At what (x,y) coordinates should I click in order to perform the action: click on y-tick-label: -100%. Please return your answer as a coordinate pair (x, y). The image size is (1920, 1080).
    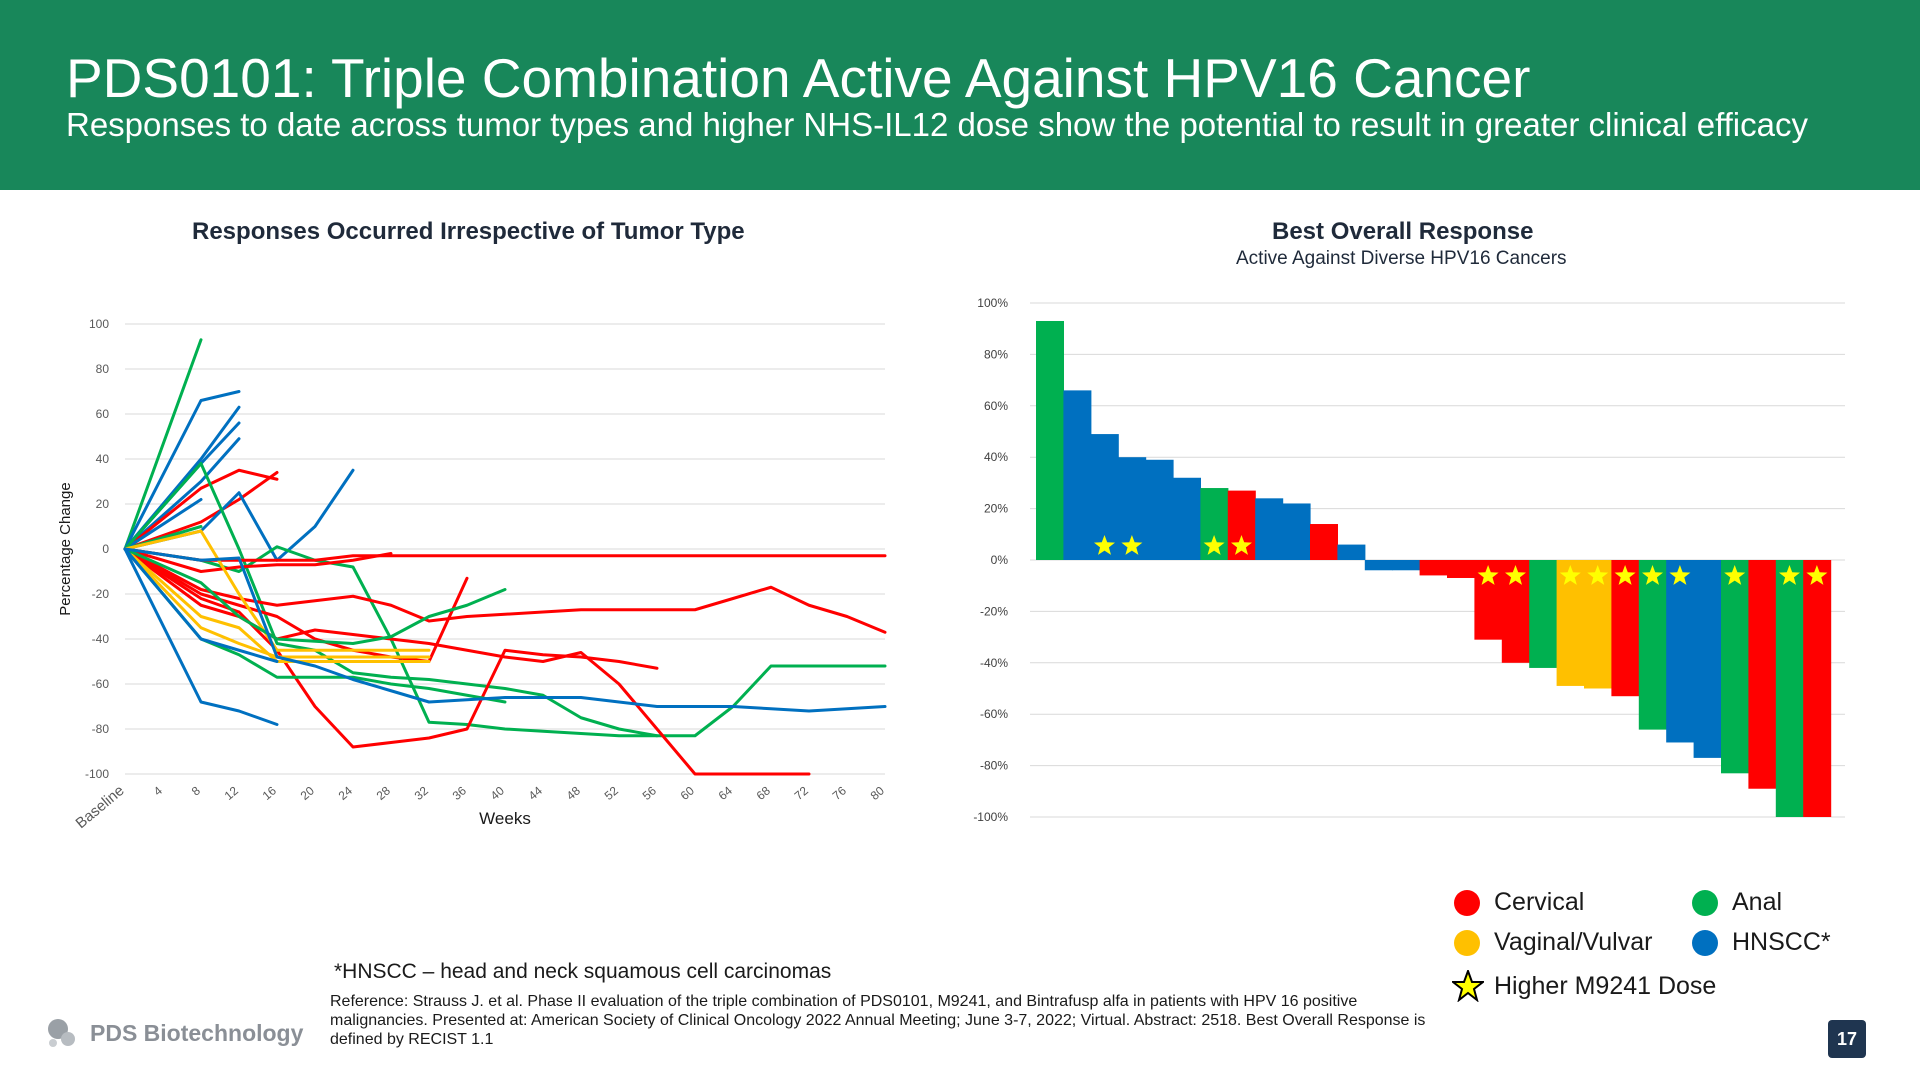
    Looking at the image, I should click on (990, 817).